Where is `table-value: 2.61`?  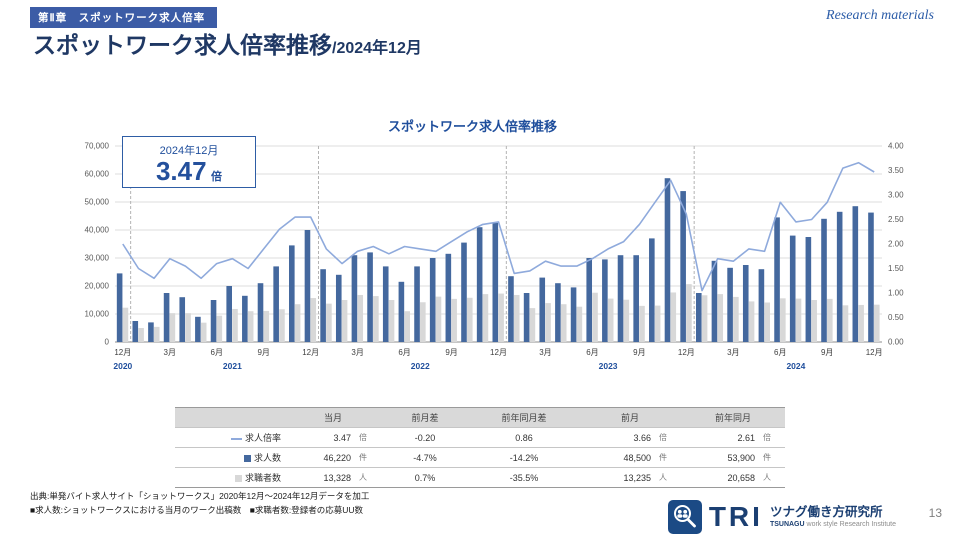 table-value: 2.61 is located at coordinates (720, 437).